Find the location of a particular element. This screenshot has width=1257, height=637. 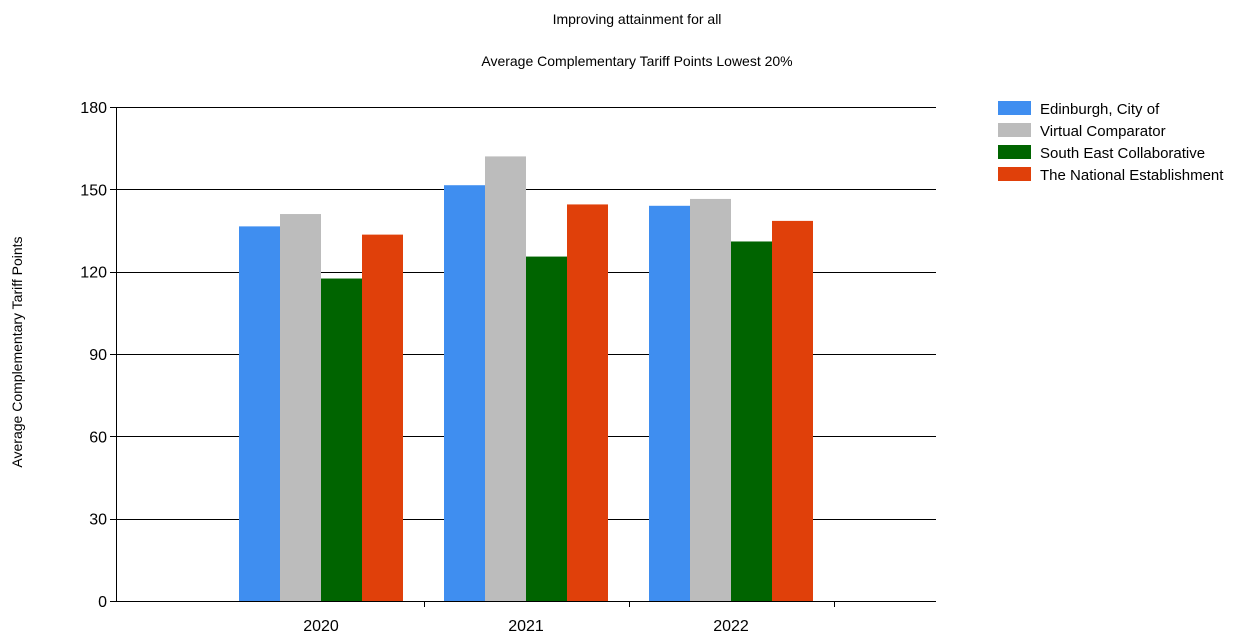

legend-label: Virtual Comparator is located at coordinates (1103, 131).